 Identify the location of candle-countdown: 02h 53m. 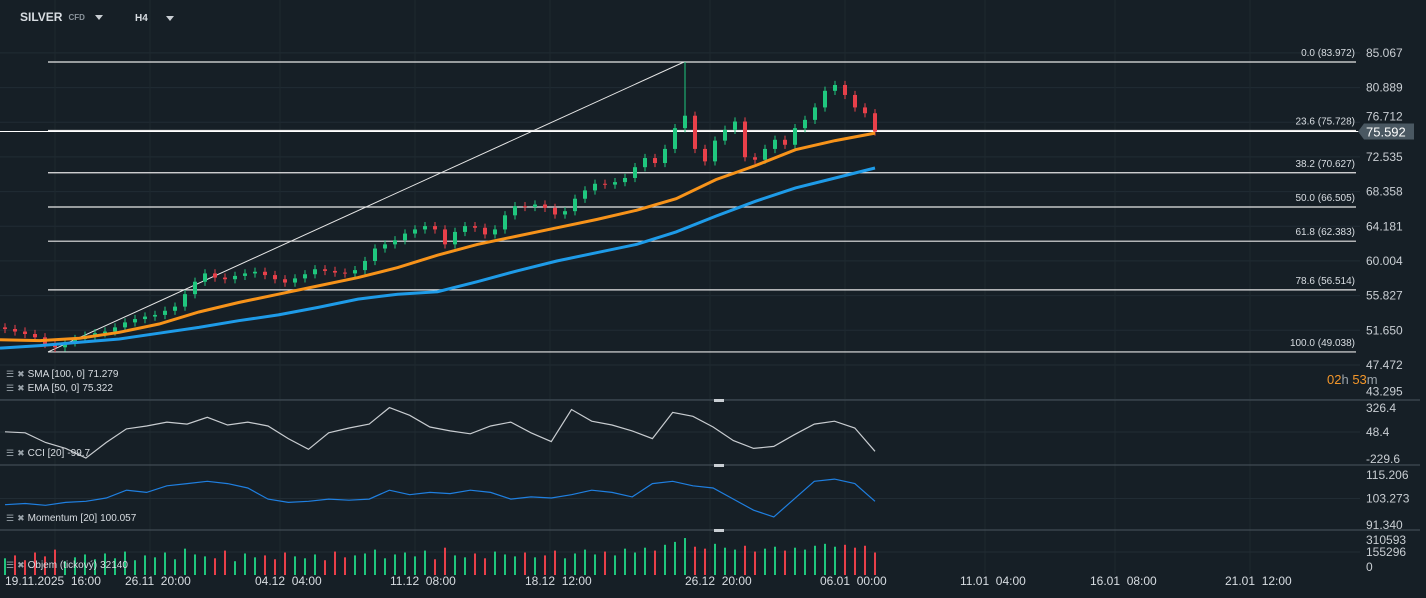
(1352, 379).